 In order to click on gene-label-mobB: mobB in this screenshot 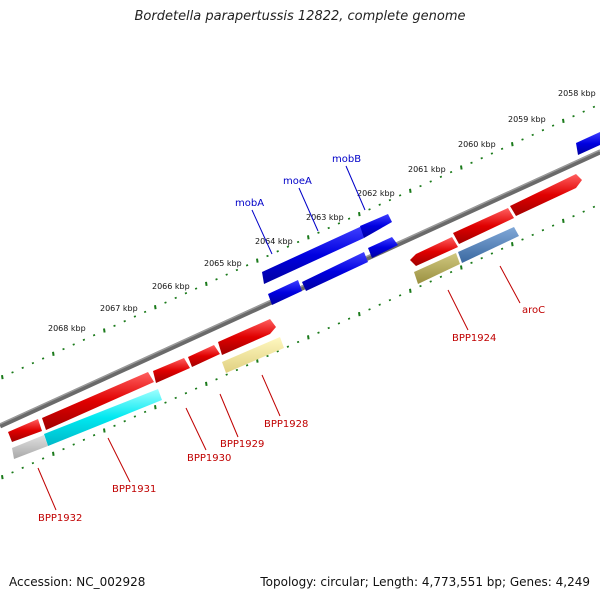, I will do `click(346, 159)`.